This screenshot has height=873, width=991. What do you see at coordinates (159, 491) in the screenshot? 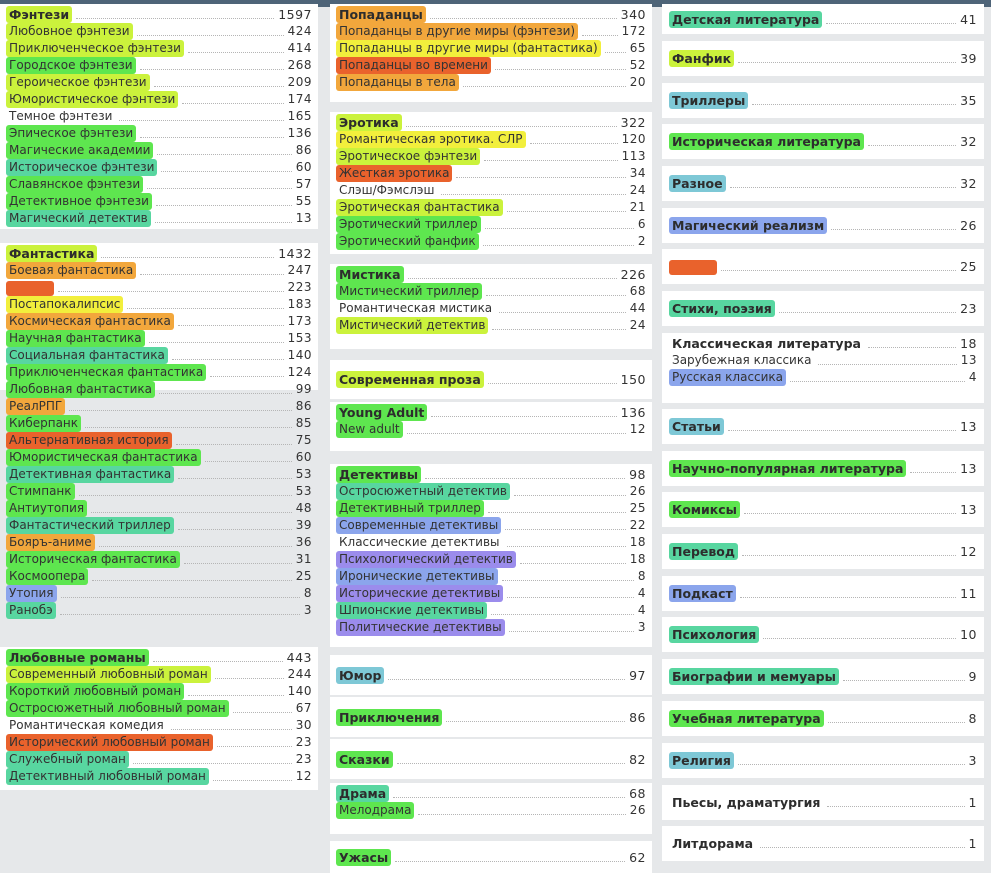
I see `subgenre-стимпанк: Стимпанк 53` at bounding box center [159, 491].